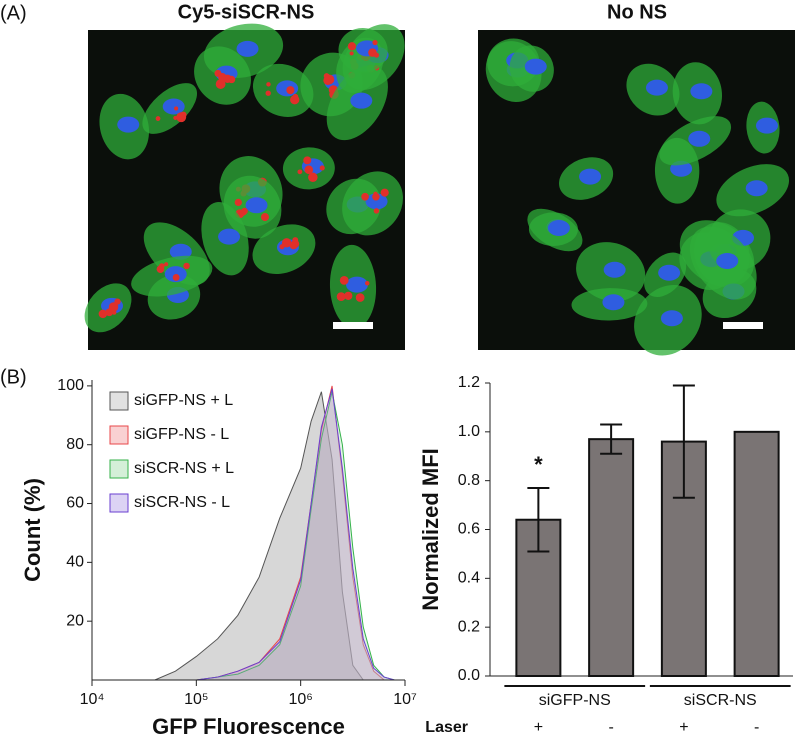 This screenshot has height=743, width=800. Describe the element at coordinates (75, 620) in the screenshot. I see `y-tick-label: 20` at that location.